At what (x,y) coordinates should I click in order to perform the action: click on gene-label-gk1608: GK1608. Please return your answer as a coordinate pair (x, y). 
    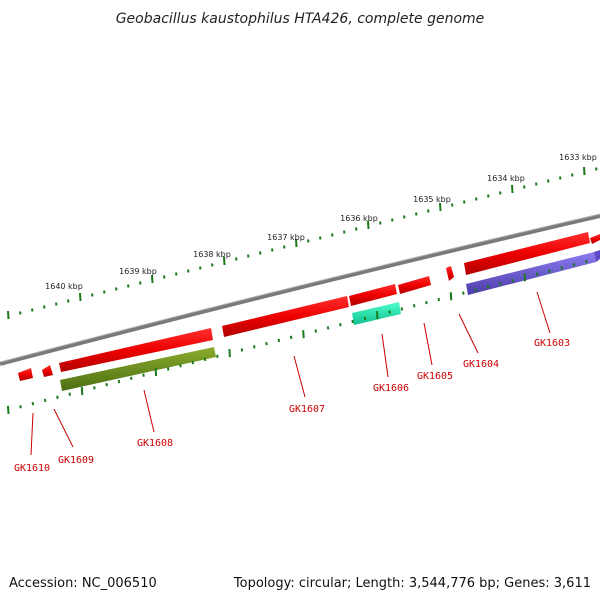
    Looking at the image, I should click on (155, 443).